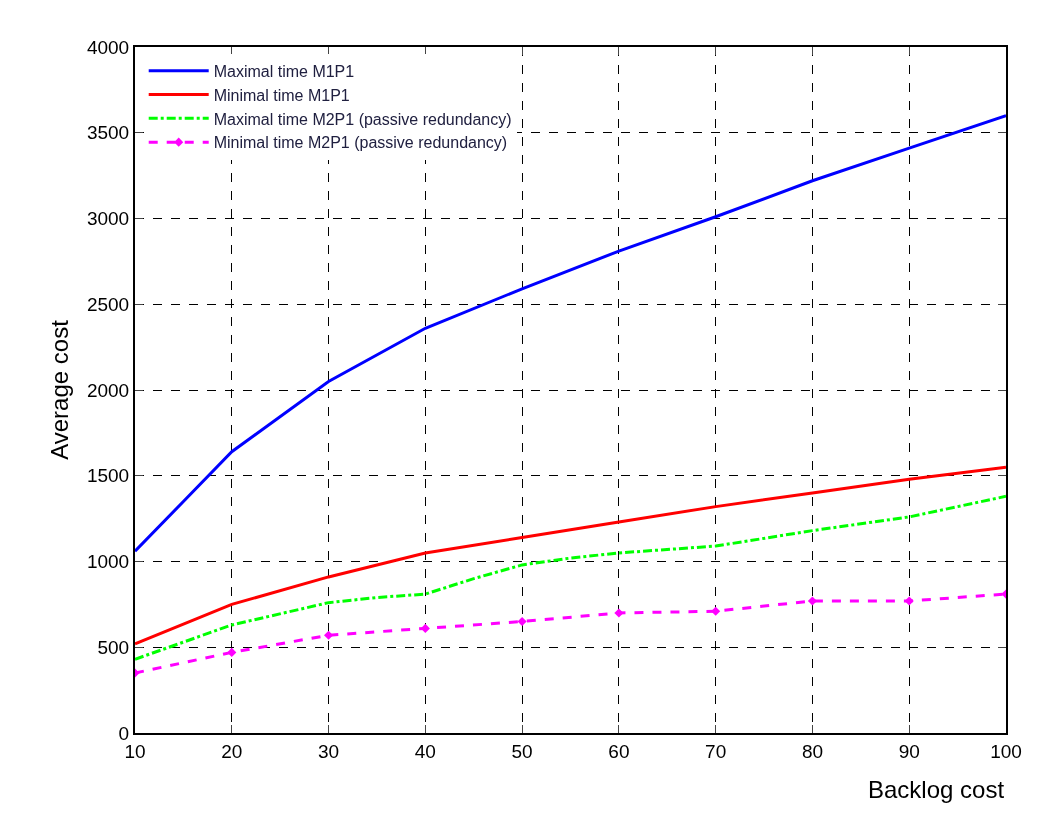  I want to click on y-tick-label: 3000, so click(108, 219).